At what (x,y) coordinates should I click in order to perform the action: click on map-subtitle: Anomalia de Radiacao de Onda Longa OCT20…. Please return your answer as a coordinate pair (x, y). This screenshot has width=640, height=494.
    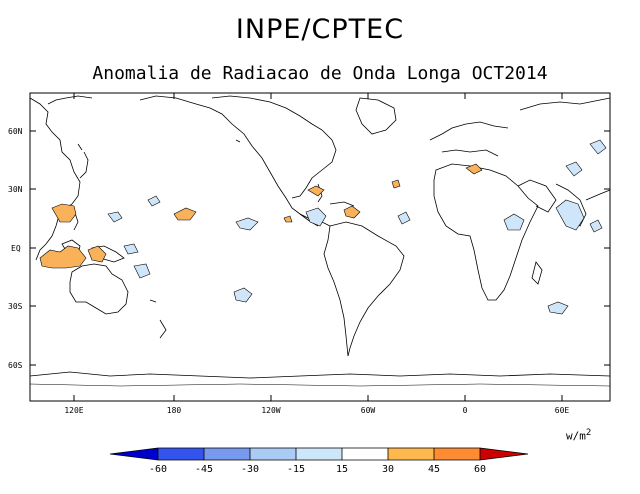
    Looking at the image, I should click on (320, 73).